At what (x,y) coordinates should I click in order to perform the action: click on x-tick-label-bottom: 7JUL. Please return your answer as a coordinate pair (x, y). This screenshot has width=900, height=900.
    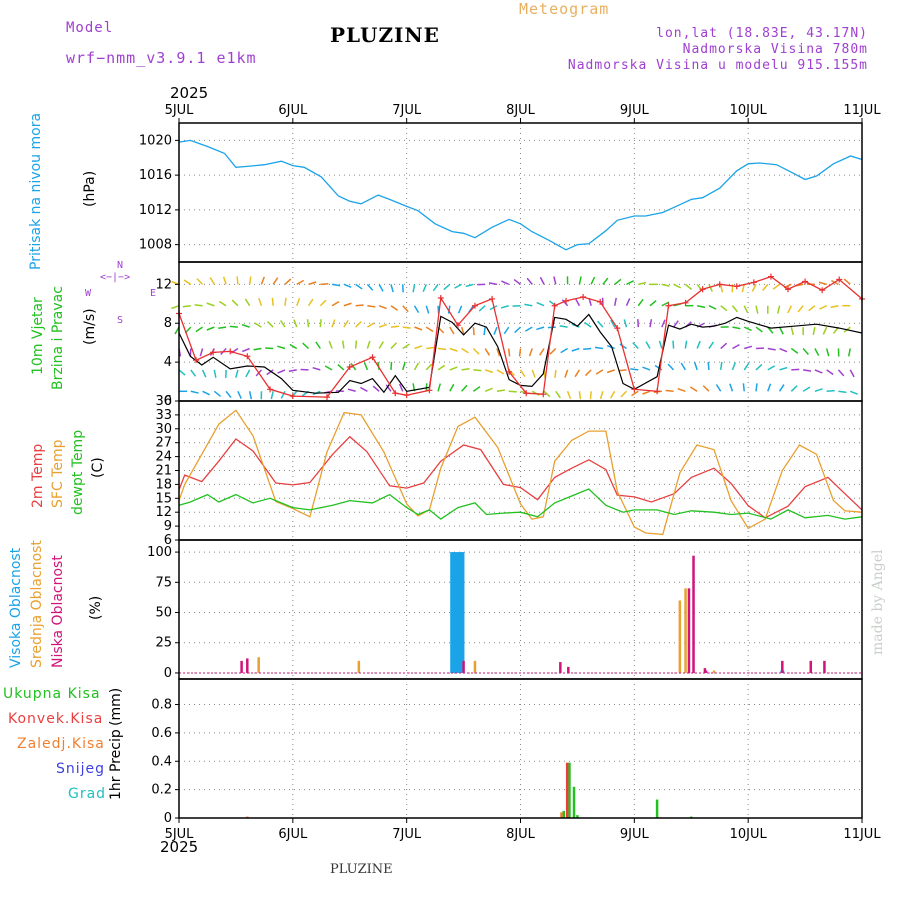
    Looking at the image, I should click on (407, 834).